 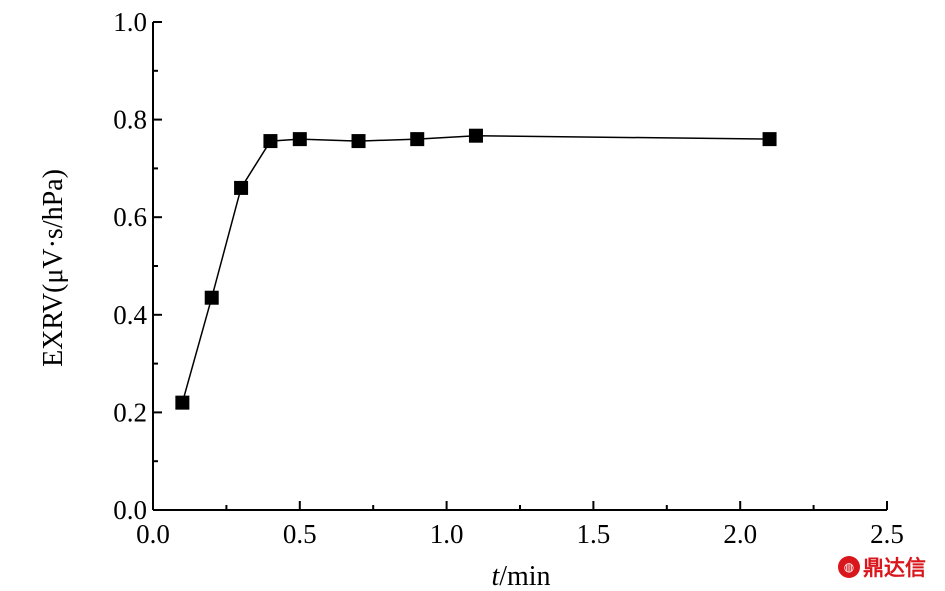 What do you see at coordinates (53, 268) in the screenshot?
I see `y-axis-title: EXRV(μV·s/hPa)` at bounding box center [53, 268].